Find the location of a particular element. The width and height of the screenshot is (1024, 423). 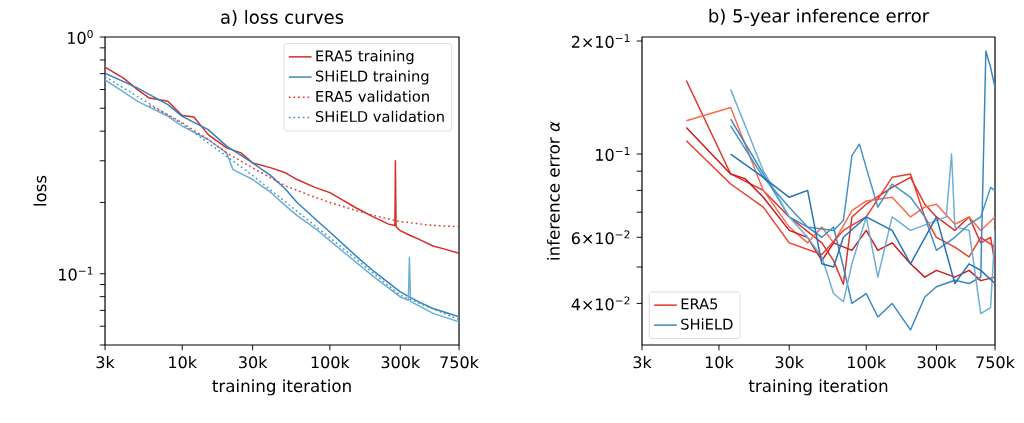

y-axis-title: inference error α is located at coordinates (553, 190).